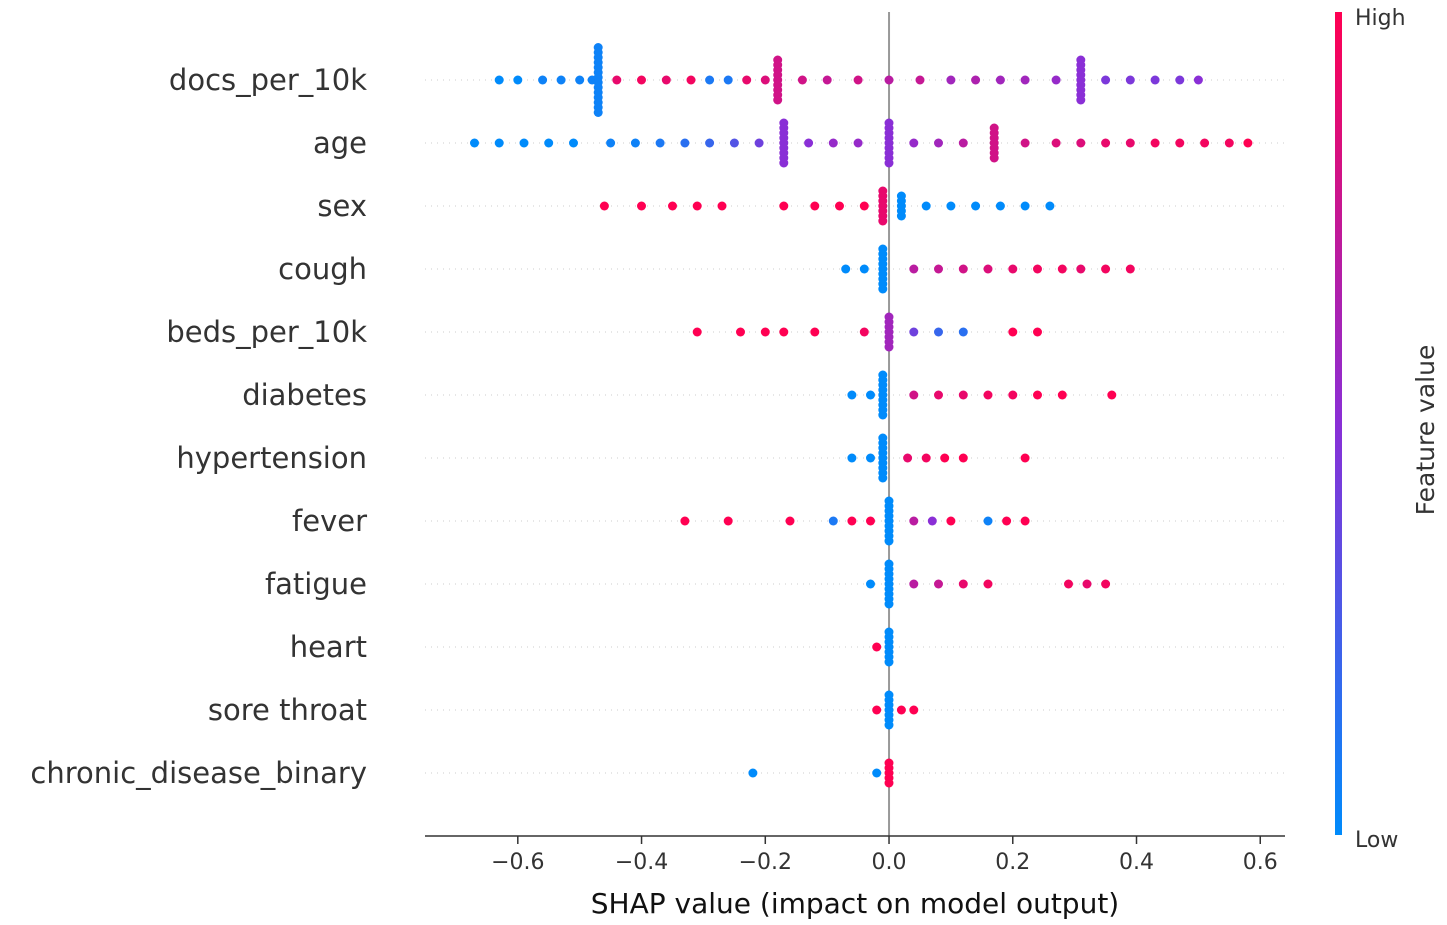 The height and width of the screenshot is (925, 1447). What do you see at coordinates (855, 903) in the screenshot?
I see `x-axis-title: SHAP value (impact on model output)` at bounding box center [855, 903].